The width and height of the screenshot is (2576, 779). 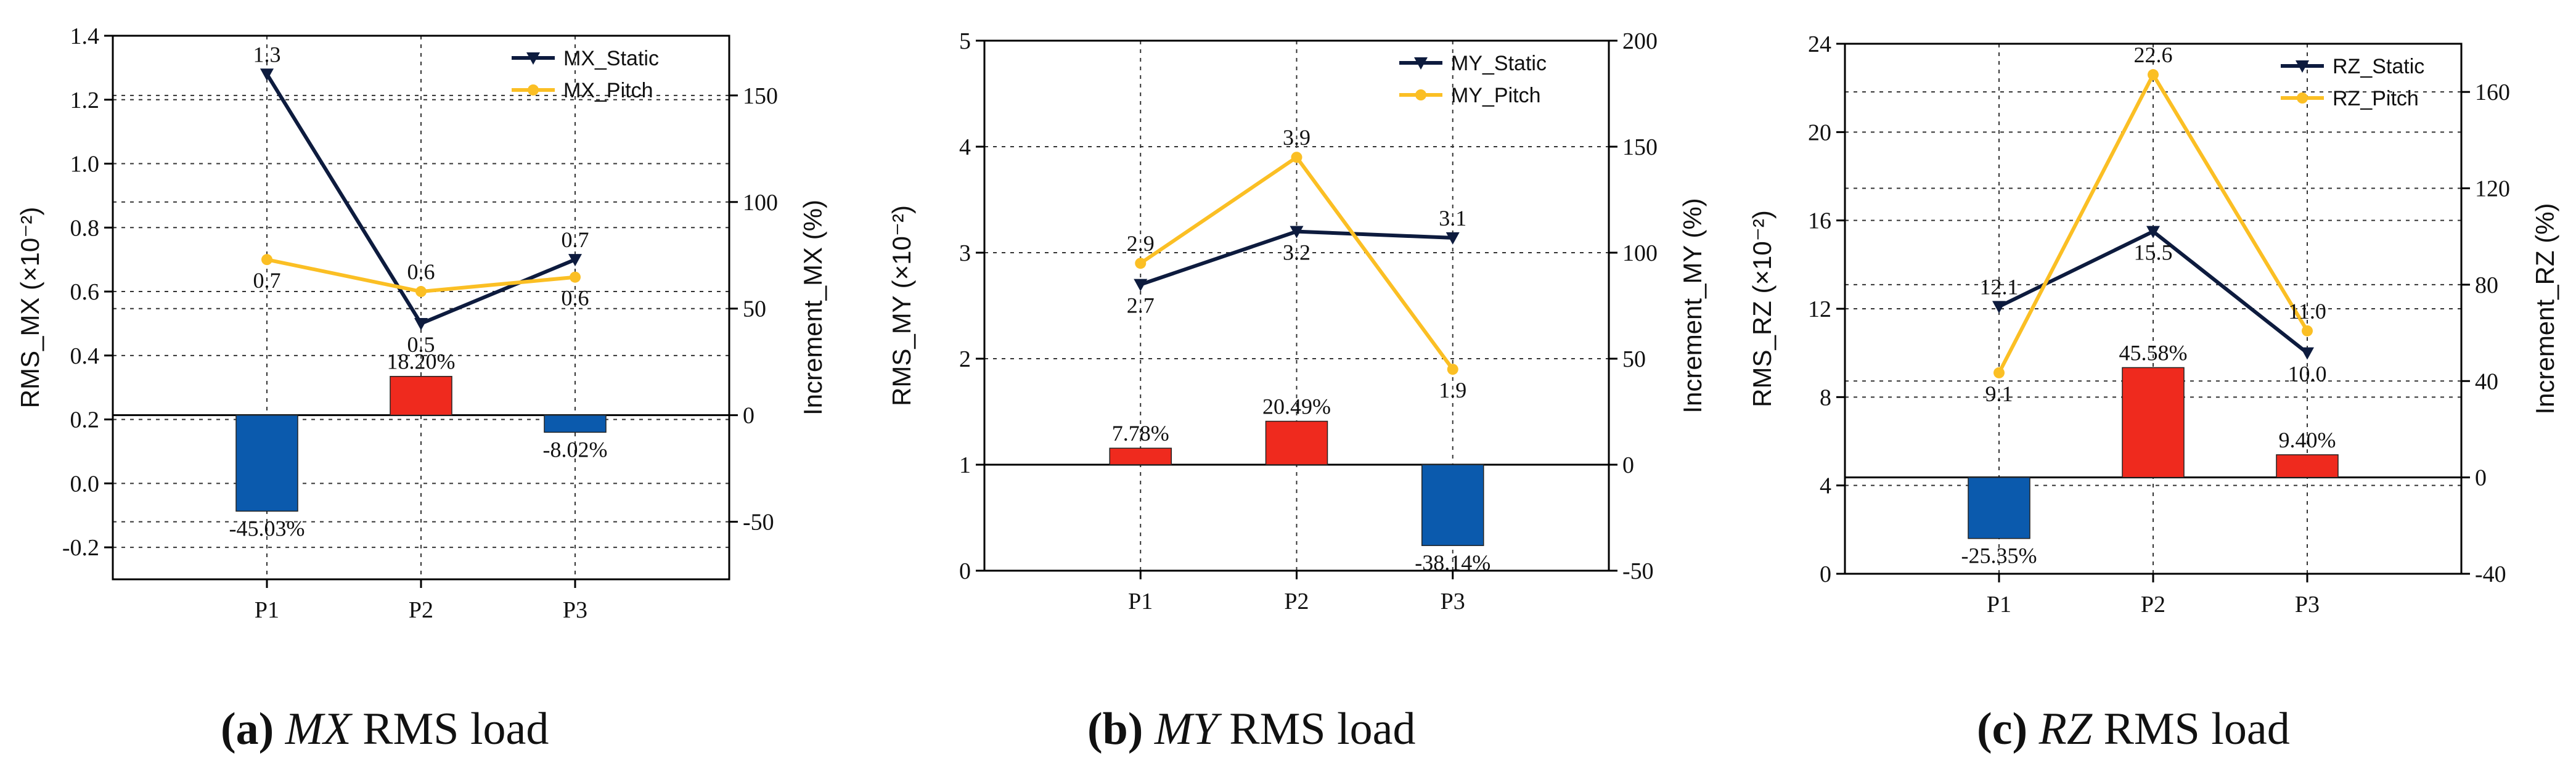 What do you see at coordinates (85, 356) in the screenshot?
I see `left-tick-label: 0.4` at bounding box center [85, 356].